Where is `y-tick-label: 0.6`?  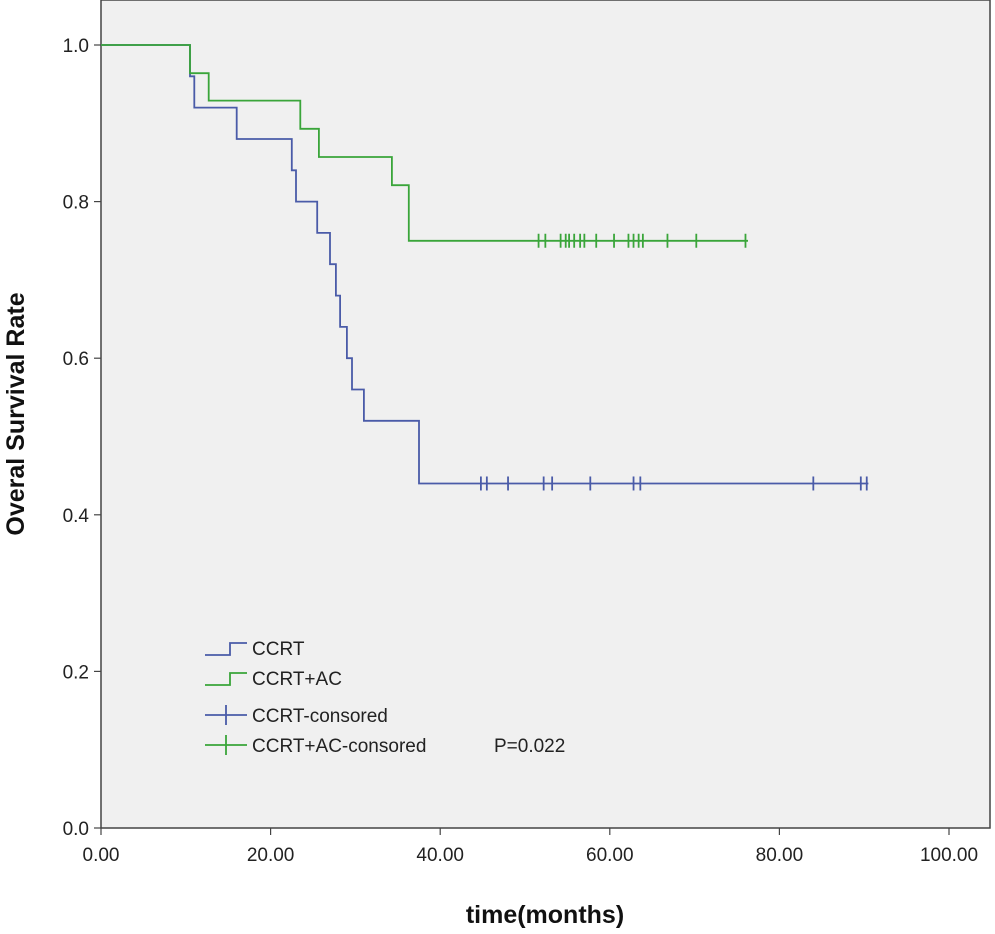 y-tick-label: 0.6 is located at coordinates (76, 359).